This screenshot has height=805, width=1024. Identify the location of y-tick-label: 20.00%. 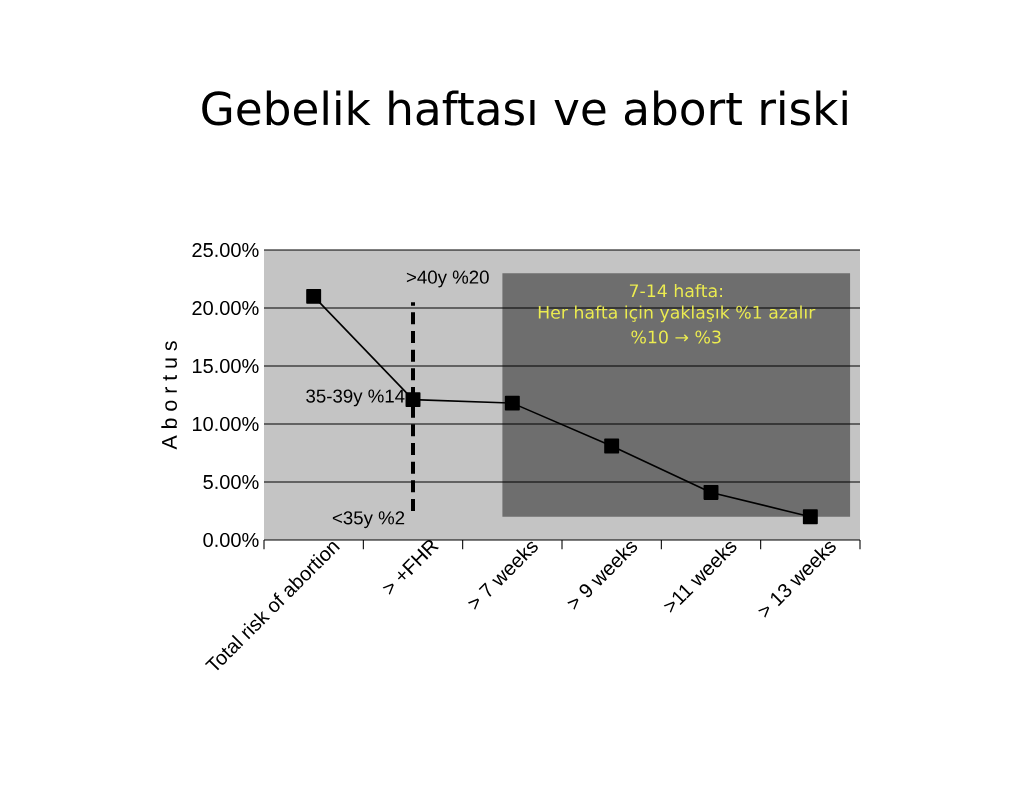
(225, 308).